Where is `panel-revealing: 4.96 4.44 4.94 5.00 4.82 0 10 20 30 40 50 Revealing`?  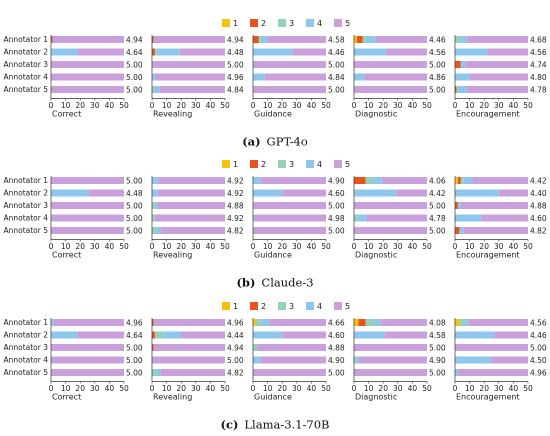
panel-revealing: 4.96 4.44 4.94 5.00 4.82 0 10 20 30 40 50 Revealing is located at coordinates (197, 360).